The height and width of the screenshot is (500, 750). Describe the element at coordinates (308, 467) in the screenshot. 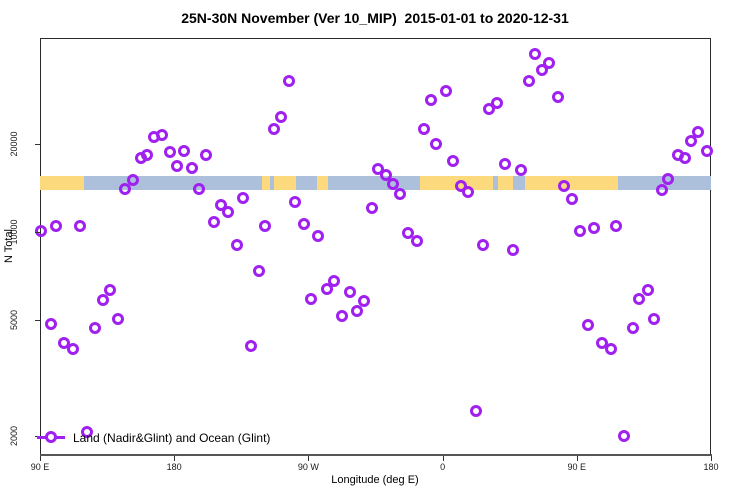

I see `x-tick-label: 90 W` at that location.